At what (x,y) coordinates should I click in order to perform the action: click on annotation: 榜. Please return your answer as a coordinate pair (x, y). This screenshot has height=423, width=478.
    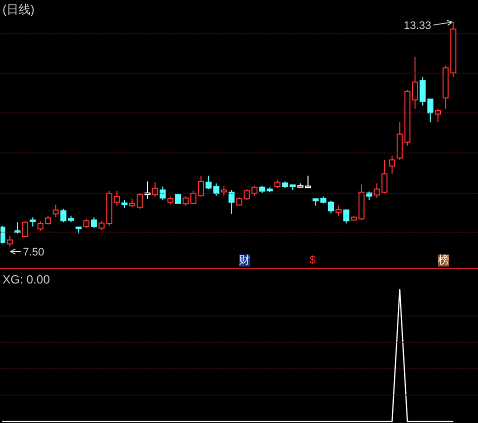
    Looking at the image, I should click on (443, 260).